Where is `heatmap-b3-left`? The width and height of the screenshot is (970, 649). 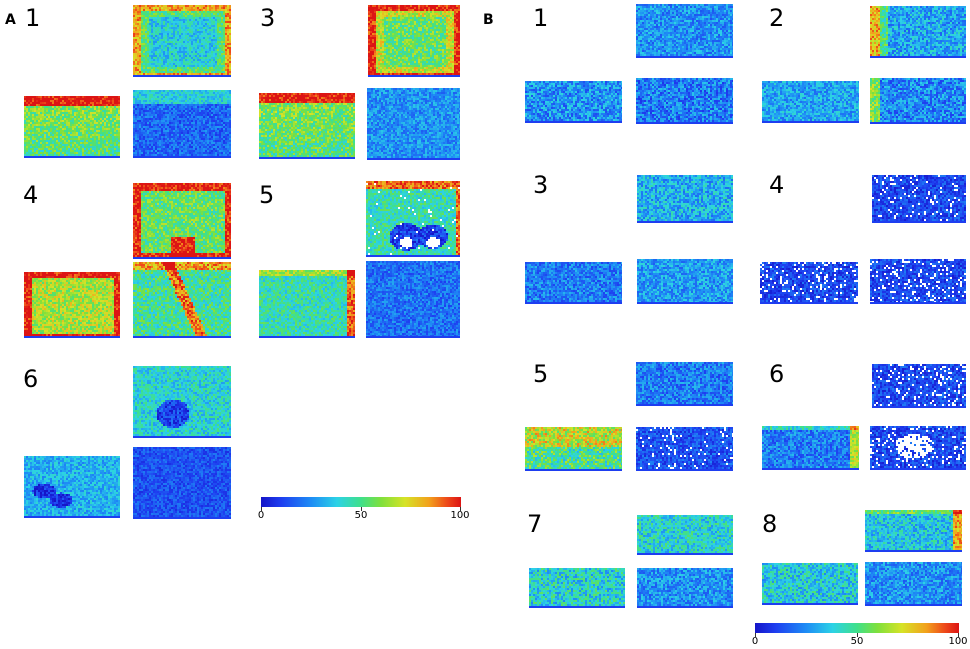
heatmap-b3-left is located at coordinates (573, 283).